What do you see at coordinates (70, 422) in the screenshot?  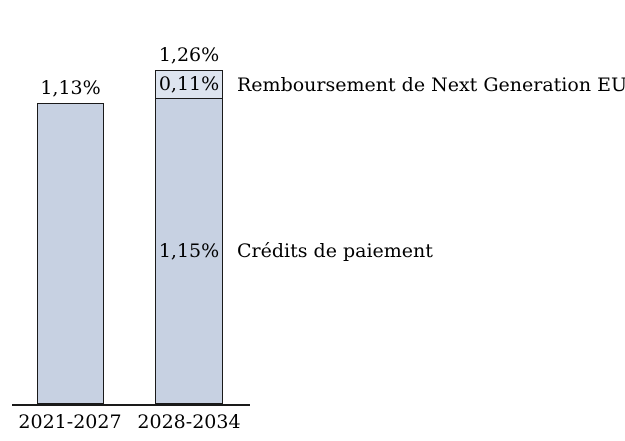 I see `x-axis-label-2021-2027: 2021-2027` at bounding box center [70, 422].